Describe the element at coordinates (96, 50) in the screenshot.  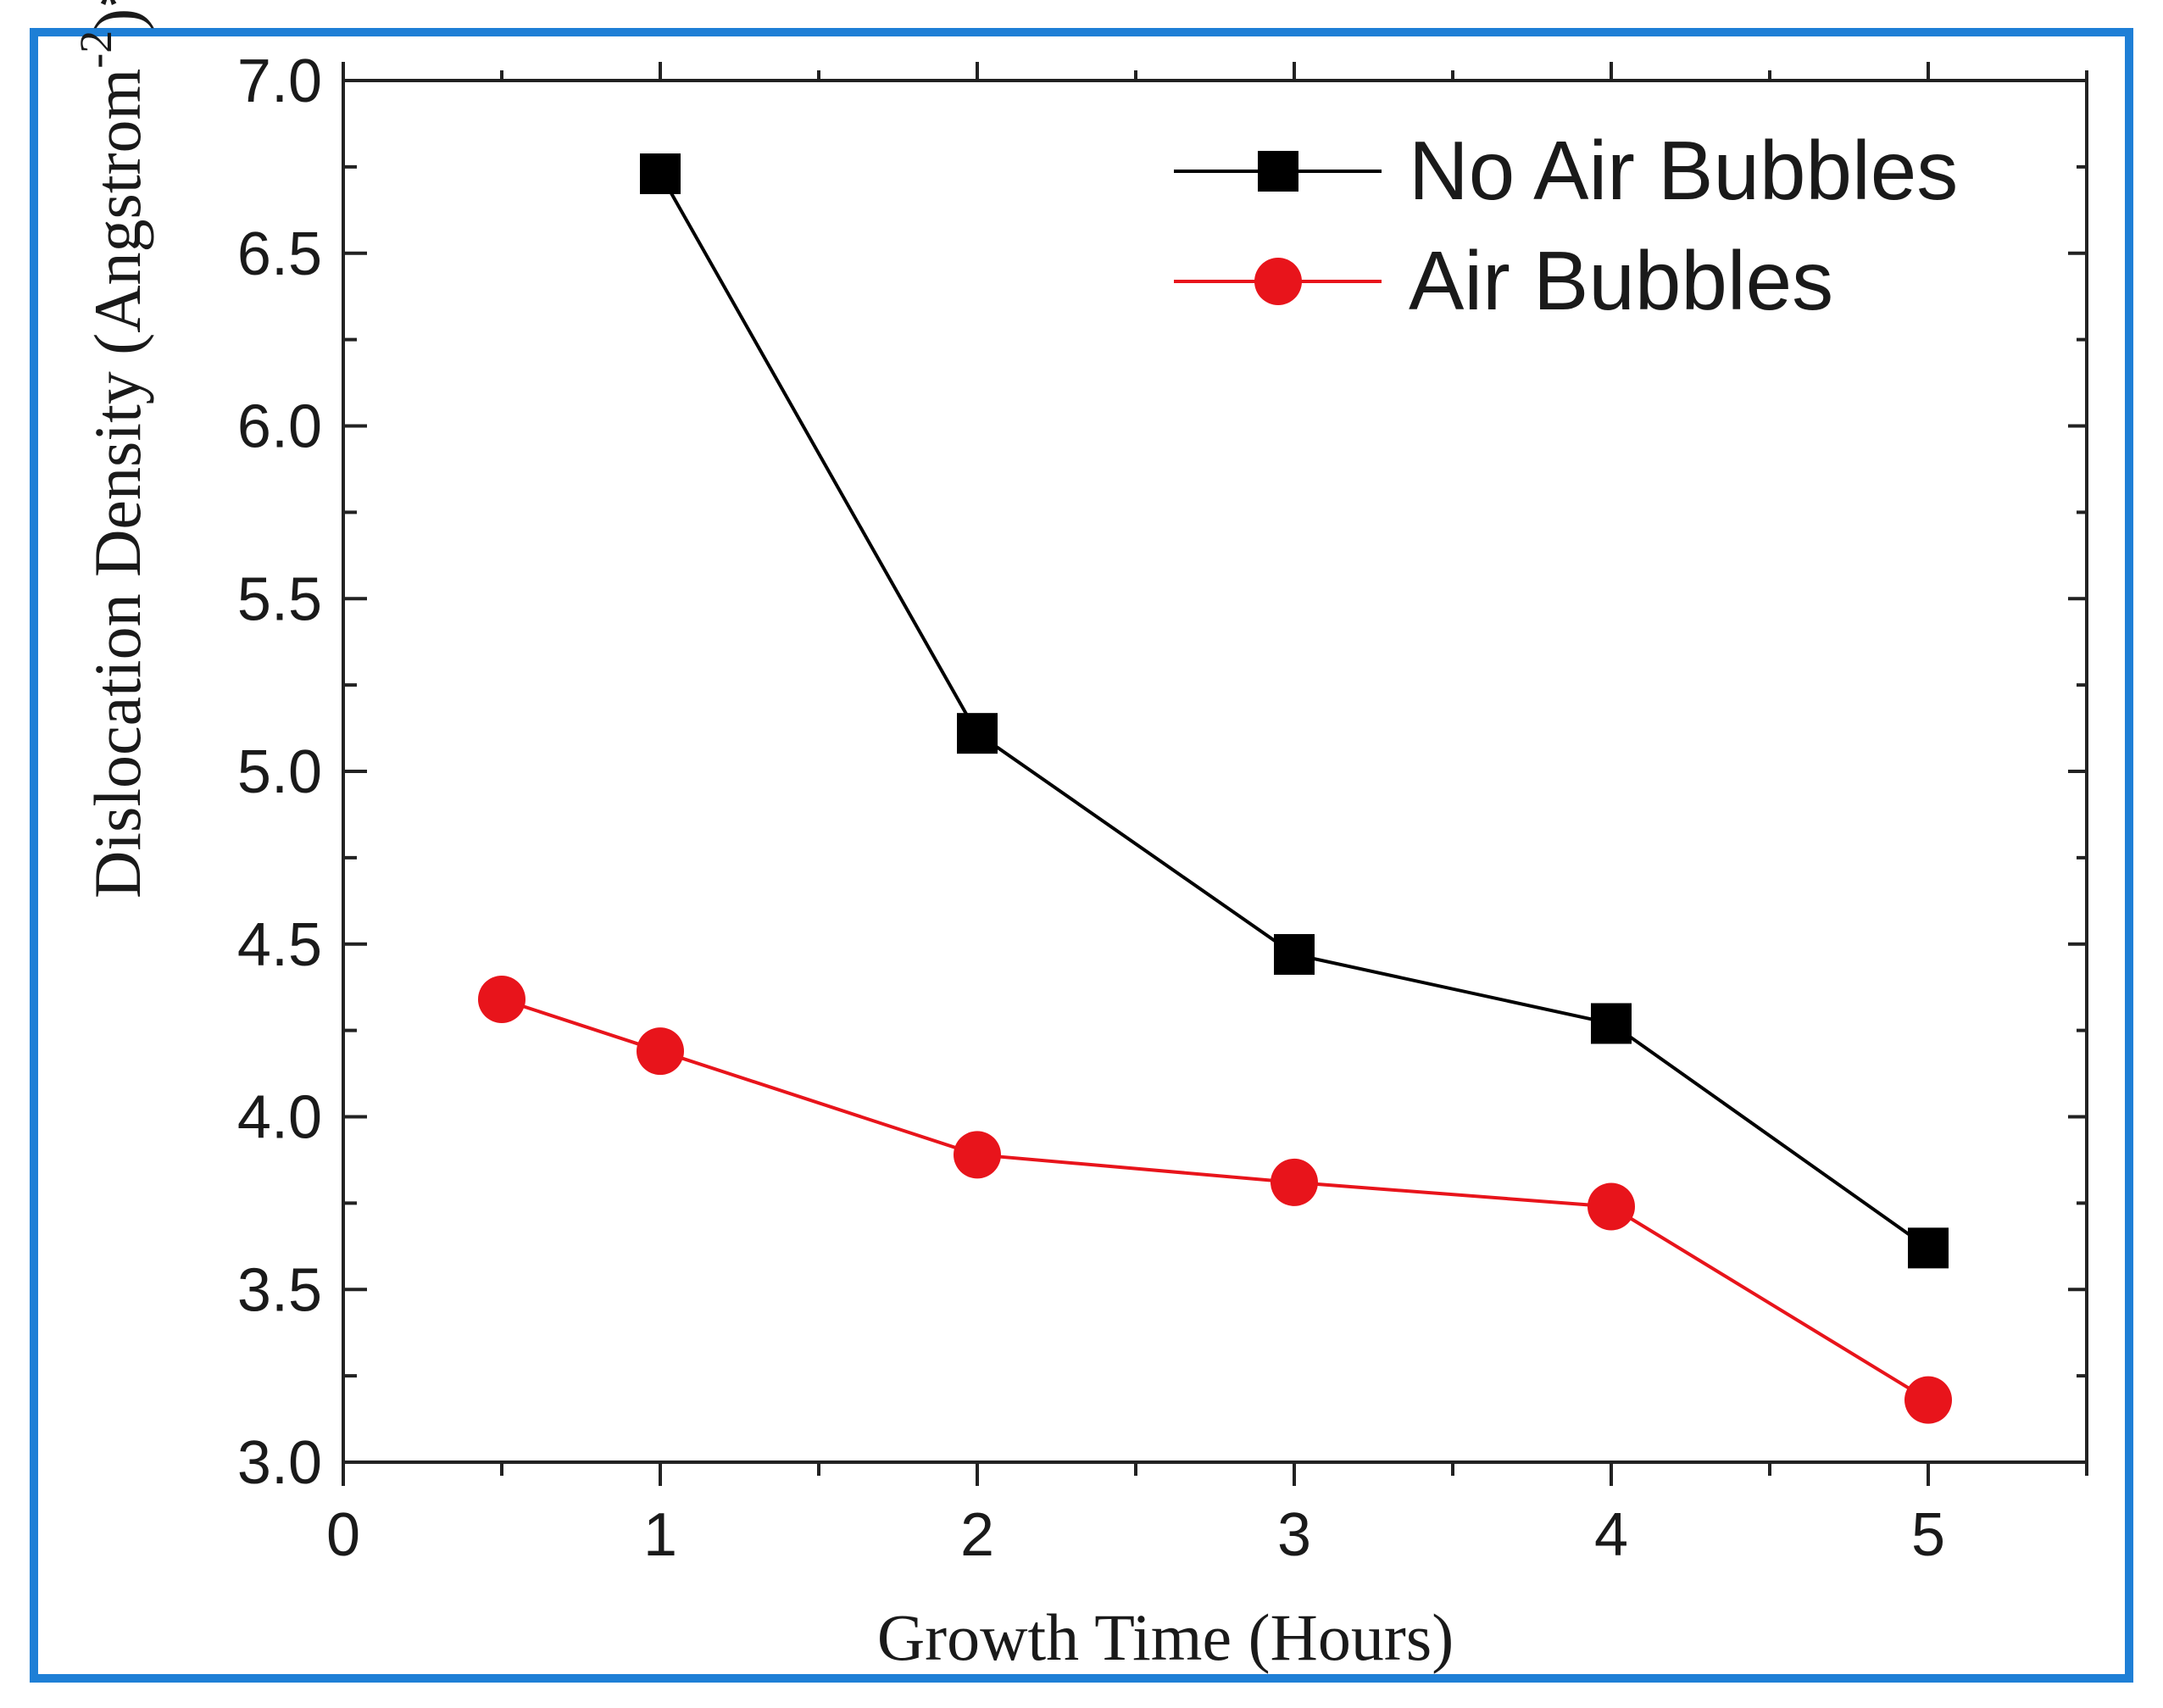
I see `y-axis-title-sup1: -2` at that location.